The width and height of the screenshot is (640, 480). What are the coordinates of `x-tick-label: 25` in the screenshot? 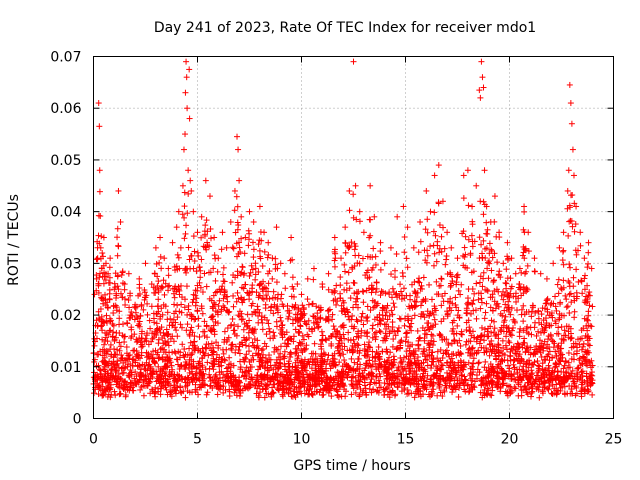 It's located at (614, 440).